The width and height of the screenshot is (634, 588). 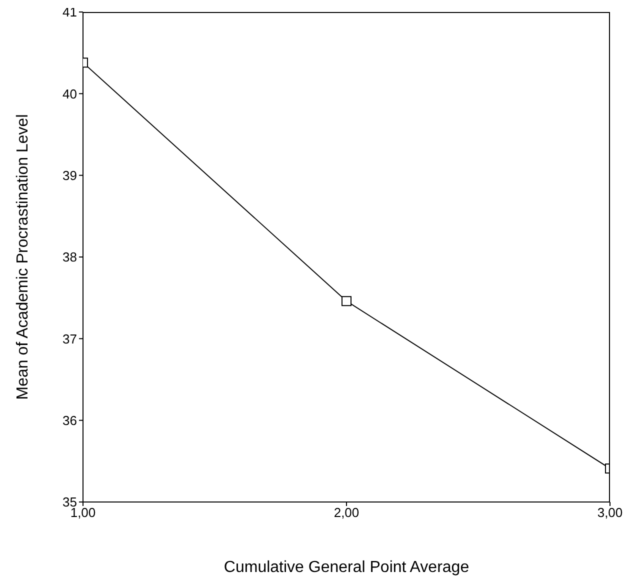 I want to click on y-tick-label: 36, so click(x=69, y=420).